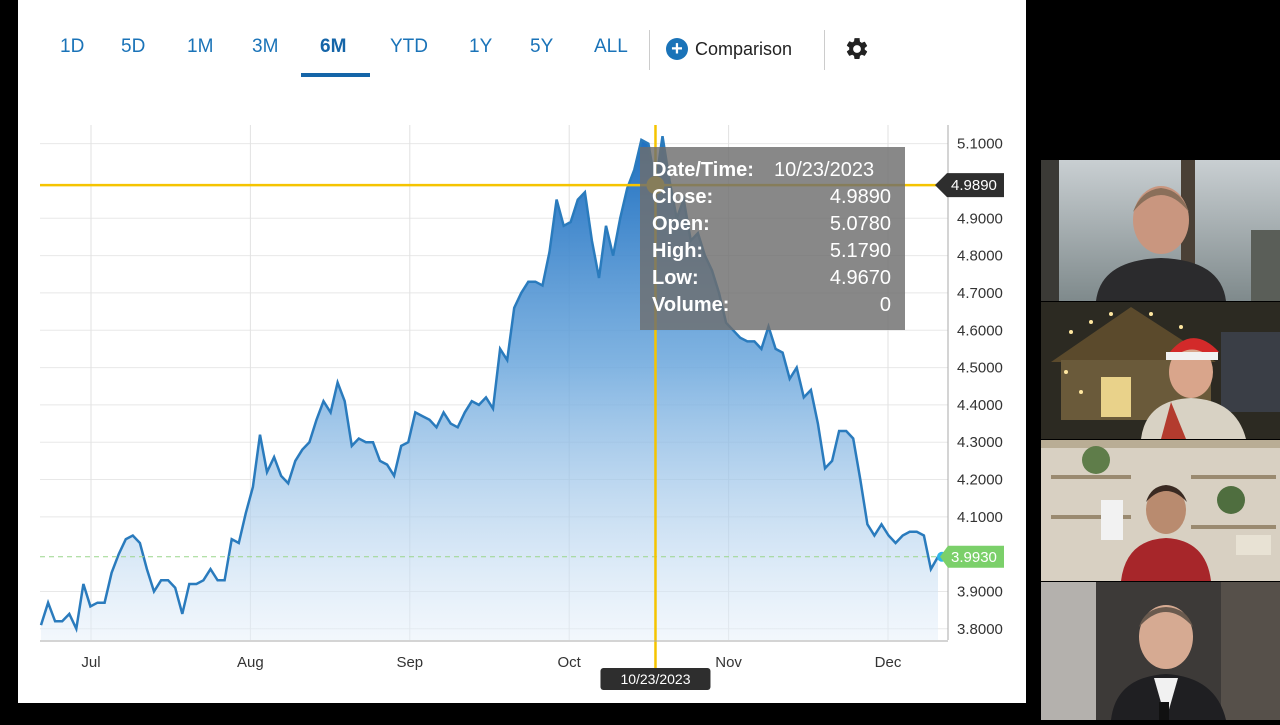 Image resolution: width=1280 pixels, height=725 pixels. Describe the element at coordinates (265, 46) in the screenshot. I see `tab-3m: 3M` at that location.